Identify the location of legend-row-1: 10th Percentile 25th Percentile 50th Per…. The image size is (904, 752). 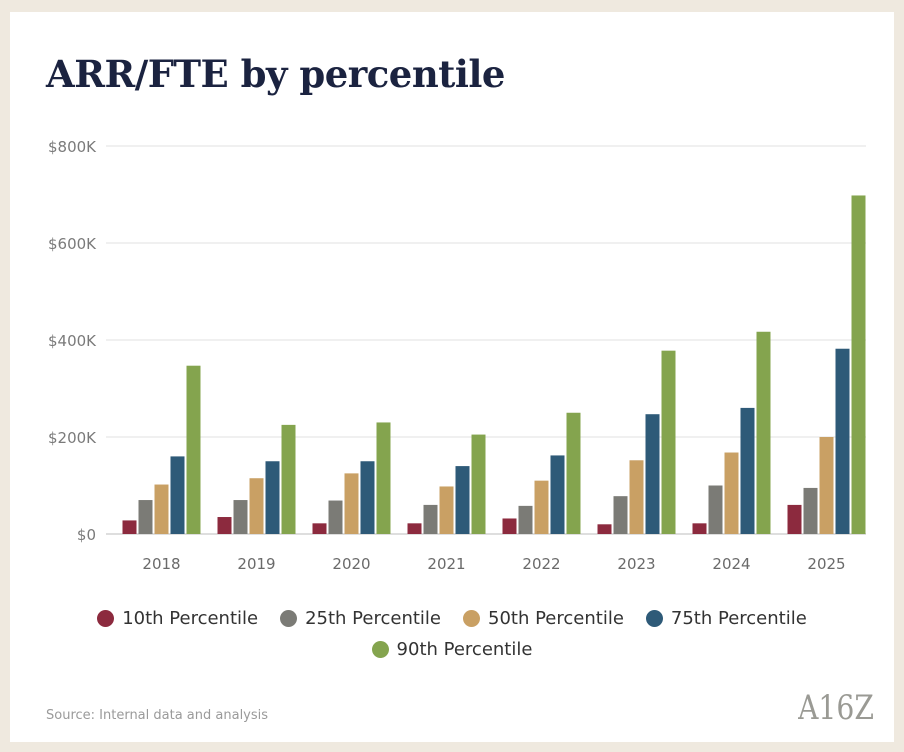
(452, 618).